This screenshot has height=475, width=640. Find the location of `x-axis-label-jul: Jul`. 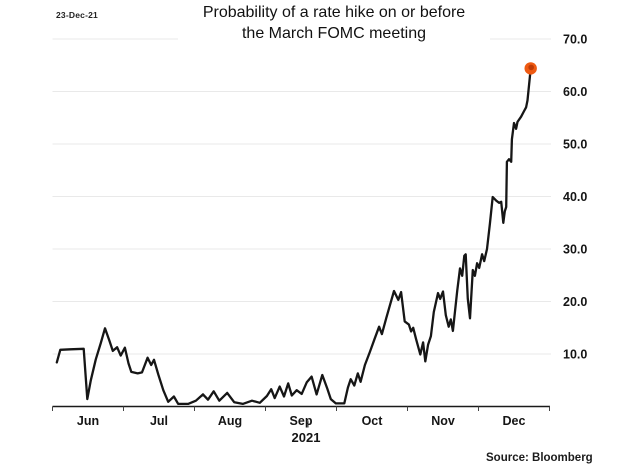

x-axis-label-jul: Jul is located at coordinates (159, 421).